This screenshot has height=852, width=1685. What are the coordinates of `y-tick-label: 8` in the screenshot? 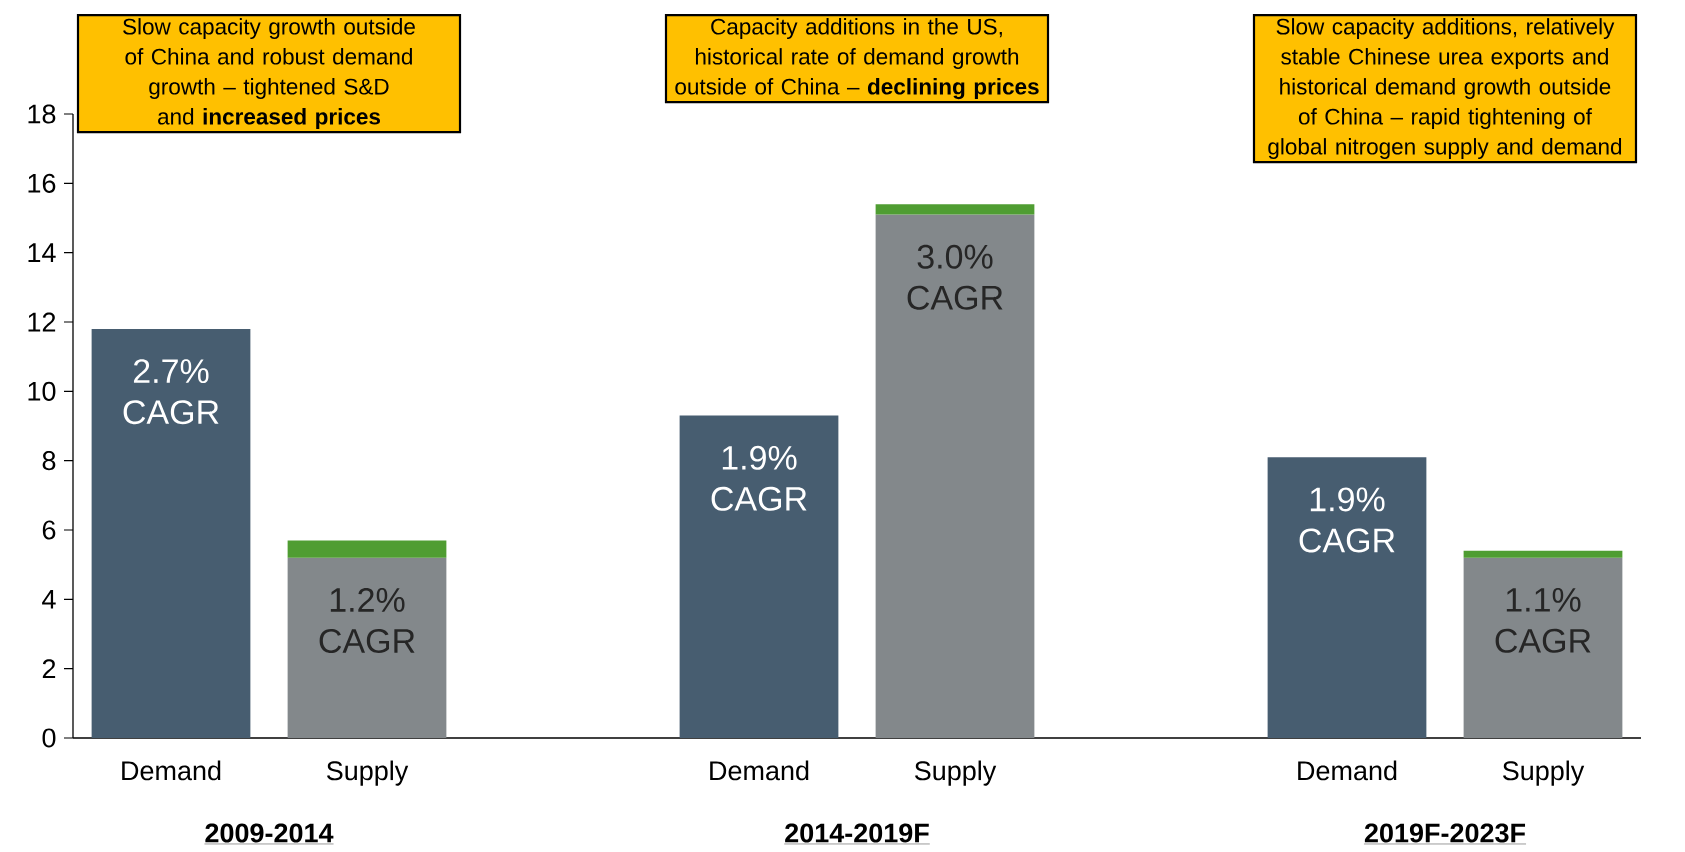 It's located at (49, 461).